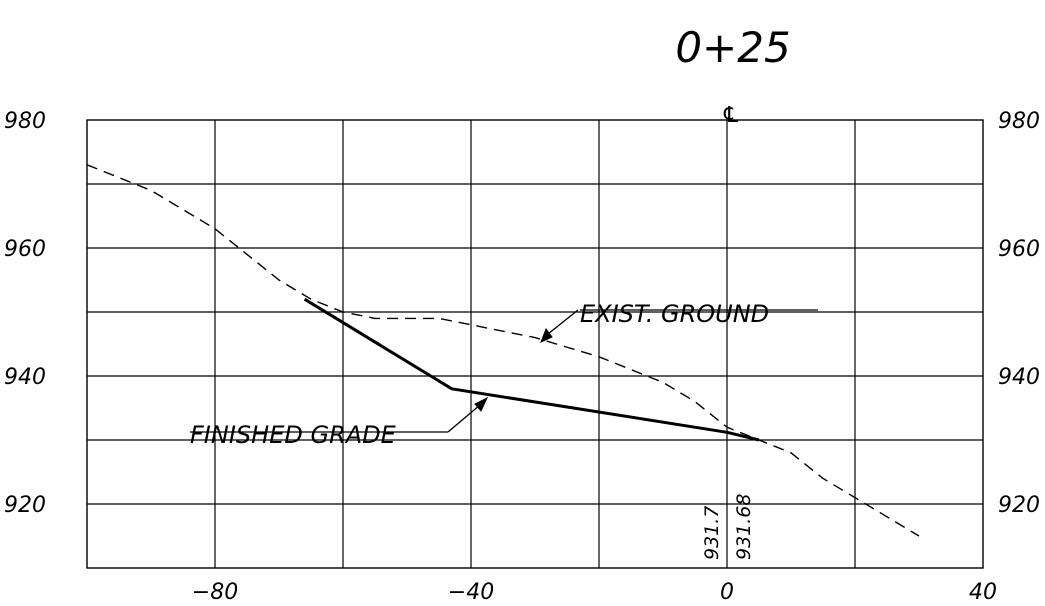 The width and height of the screenshot is (1045, 606). What do you see at coordinates (1019, 249) in the screenshot?
I see `y-tick-label-right: 960` at bounding box center [1019, 249].